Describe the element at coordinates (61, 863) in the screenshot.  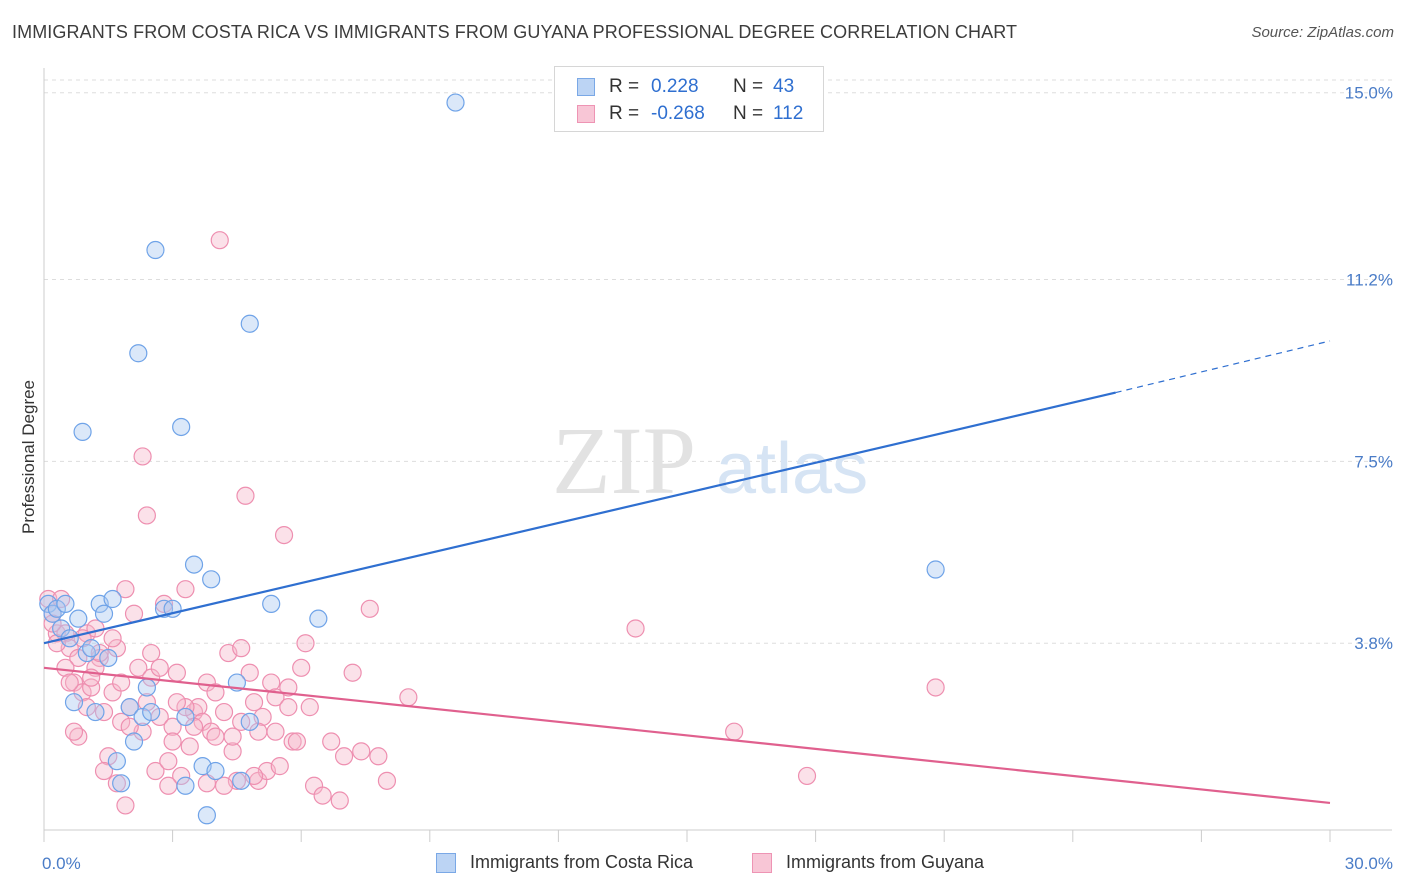
I see `x-tick-label: 0.0%` at that location.